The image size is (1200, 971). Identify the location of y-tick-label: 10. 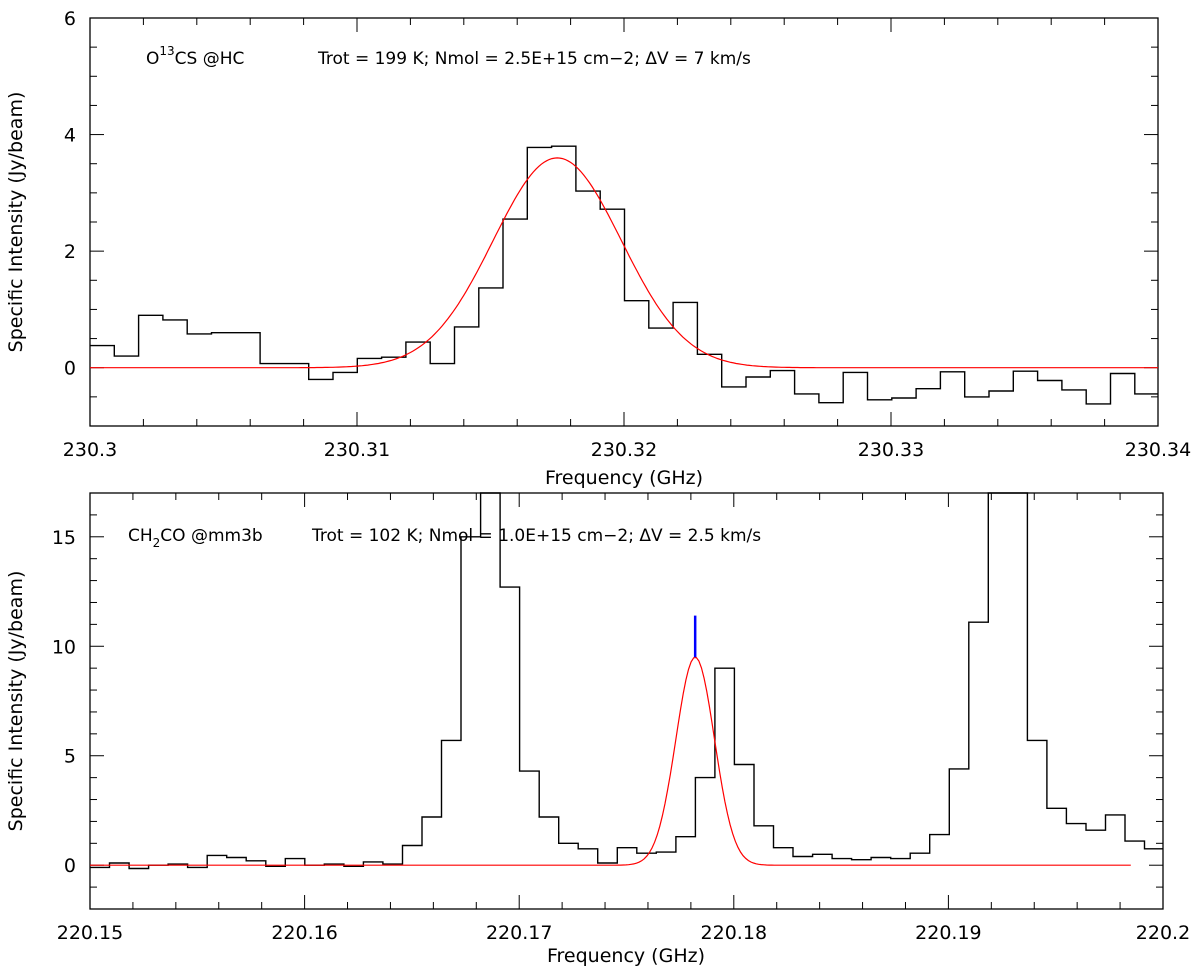
(64, 647).